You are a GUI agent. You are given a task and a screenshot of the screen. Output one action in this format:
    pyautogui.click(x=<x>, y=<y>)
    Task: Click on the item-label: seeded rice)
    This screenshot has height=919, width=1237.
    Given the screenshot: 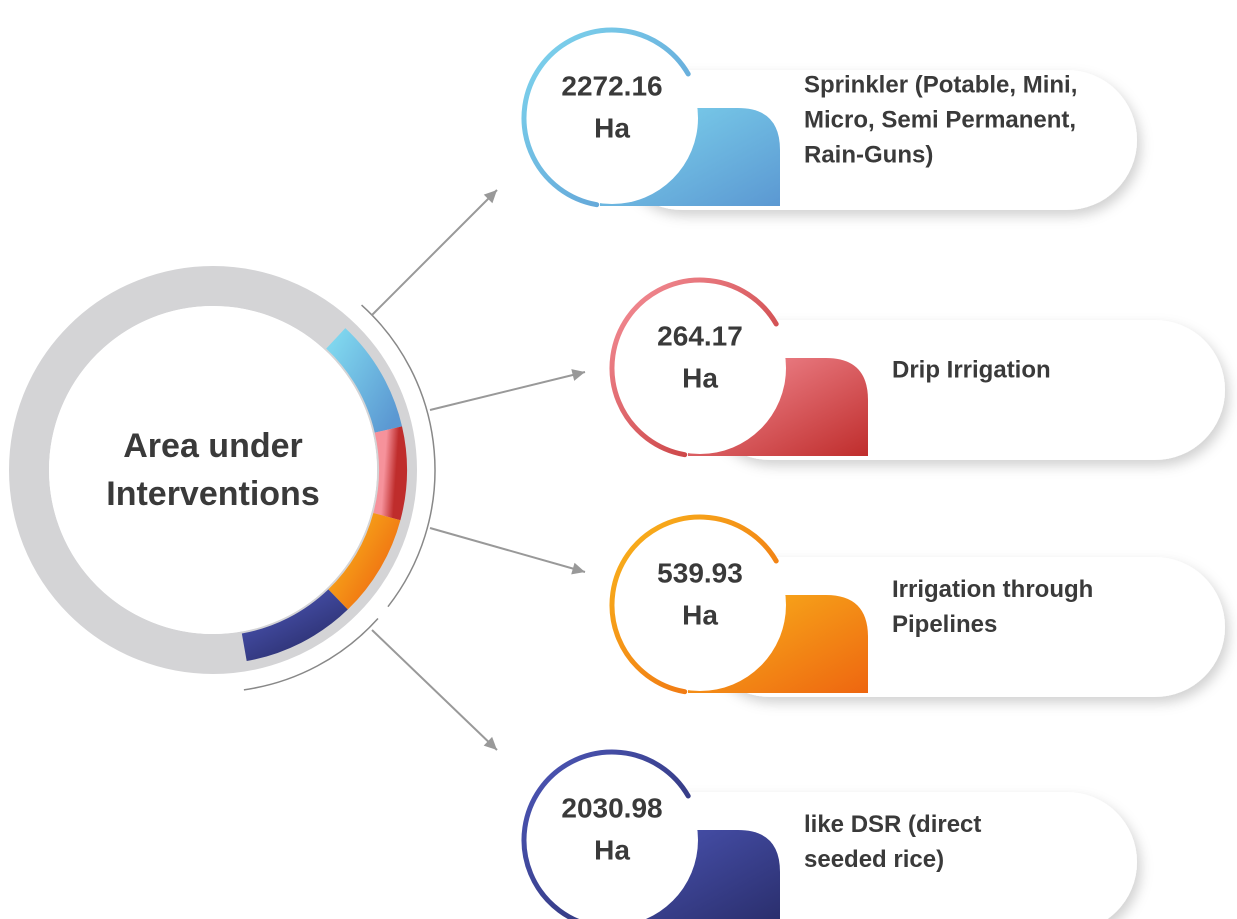 What is the action you would take?
    pyautogui.click(x=874, y=859)
    